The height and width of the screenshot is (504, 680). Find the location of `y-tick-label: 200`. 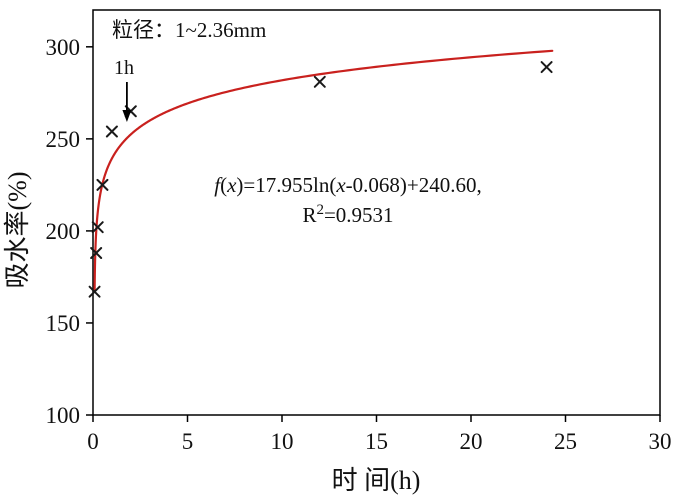

y-tick-label: 200 is located at coordinates (63, 231).